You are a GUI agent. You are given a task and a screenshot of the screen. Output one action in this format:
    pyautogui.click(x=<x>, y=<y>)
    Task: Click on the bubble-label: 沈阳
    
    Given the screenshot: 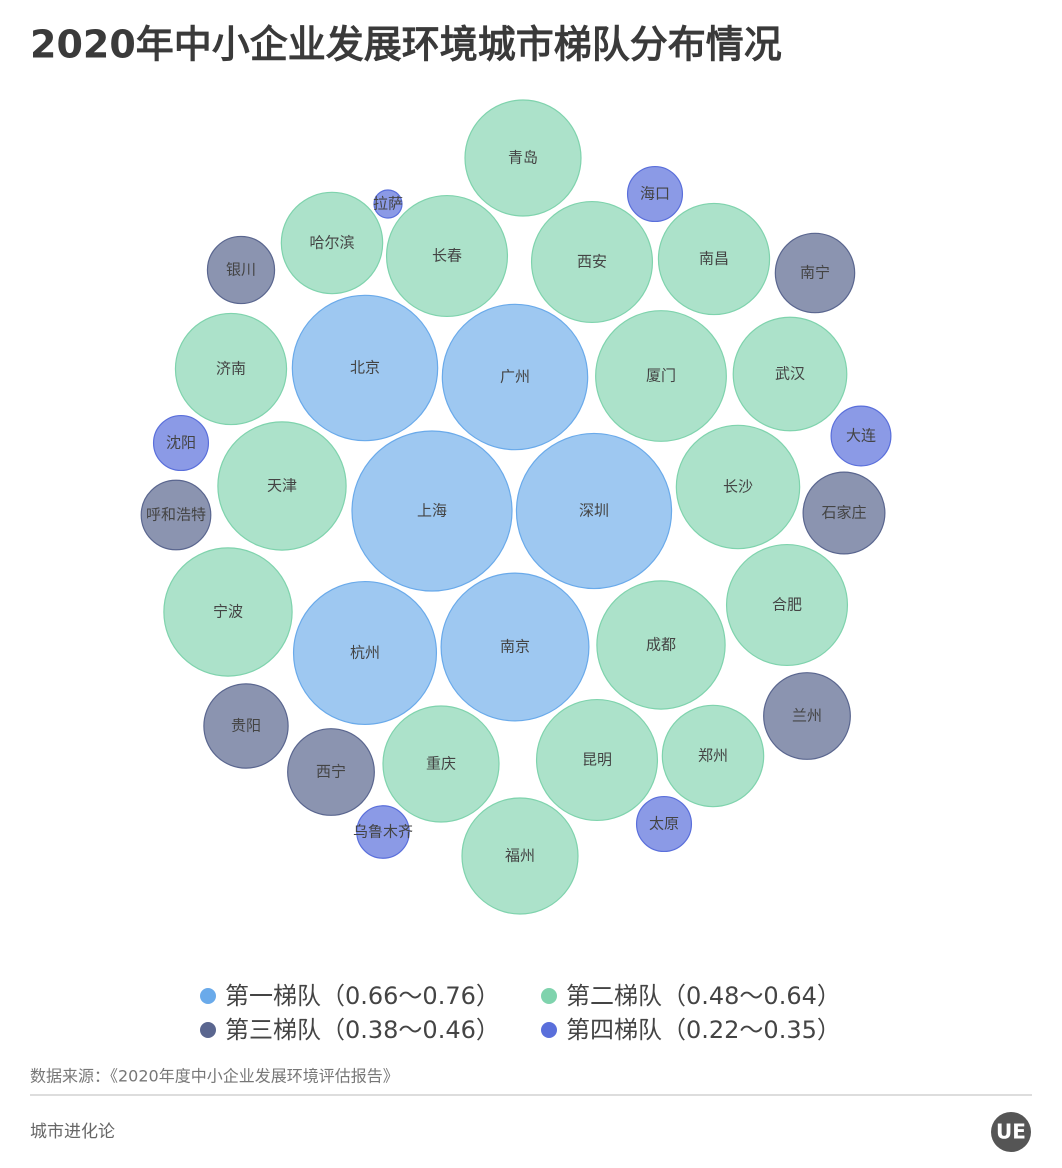 What is the action you would take?
    pyautogui.click(x=181, y=443)
    